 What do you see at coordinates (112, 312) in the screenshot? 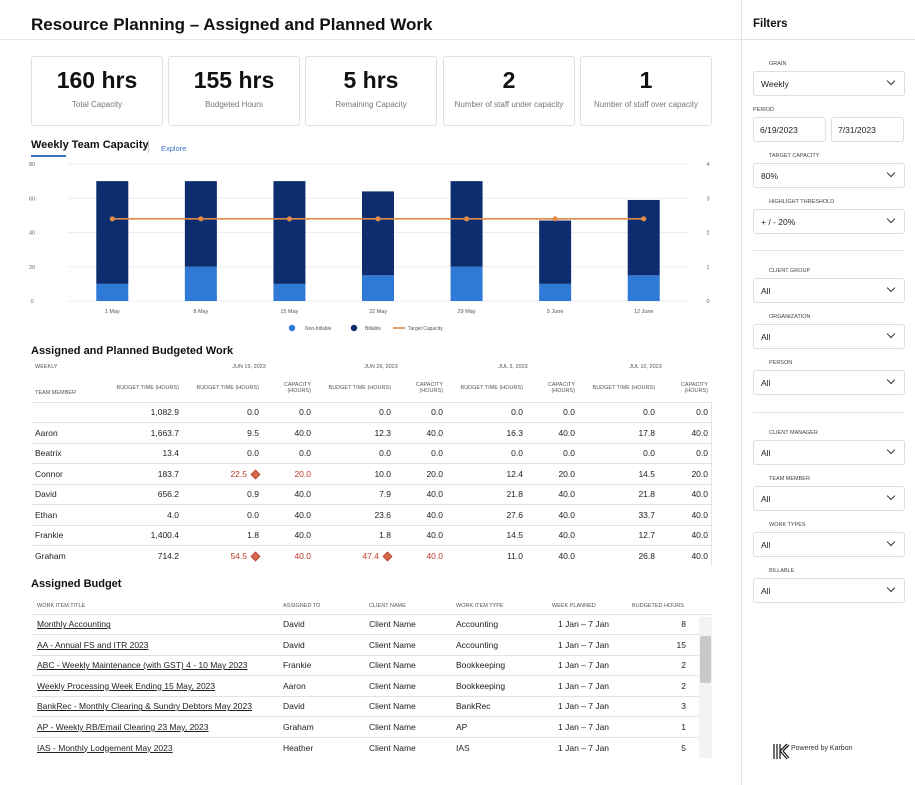
I see `x-tick-label: 1 May` at bounding box center [112, 312].